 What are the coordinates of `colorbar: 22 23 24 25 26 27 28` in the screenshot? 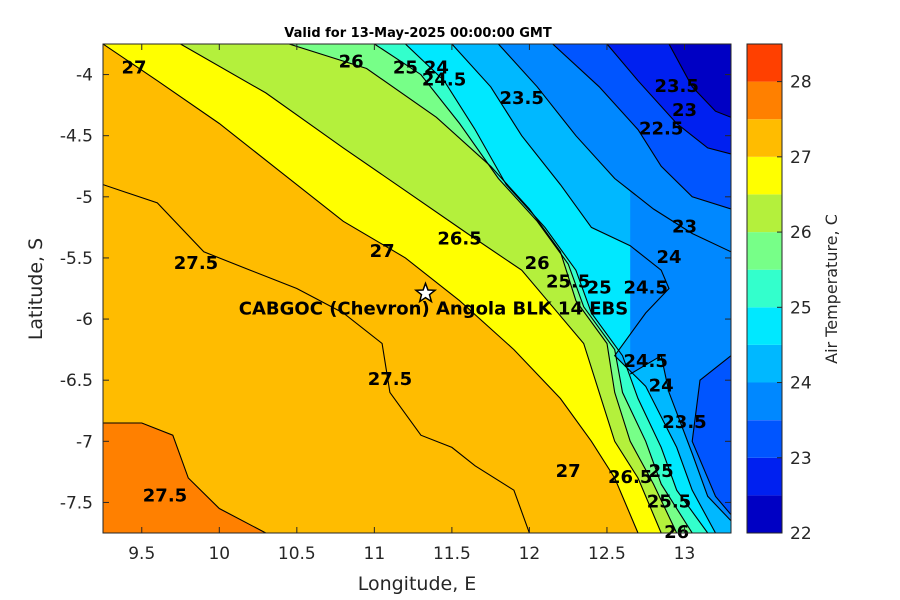 It's located at (779, 293).